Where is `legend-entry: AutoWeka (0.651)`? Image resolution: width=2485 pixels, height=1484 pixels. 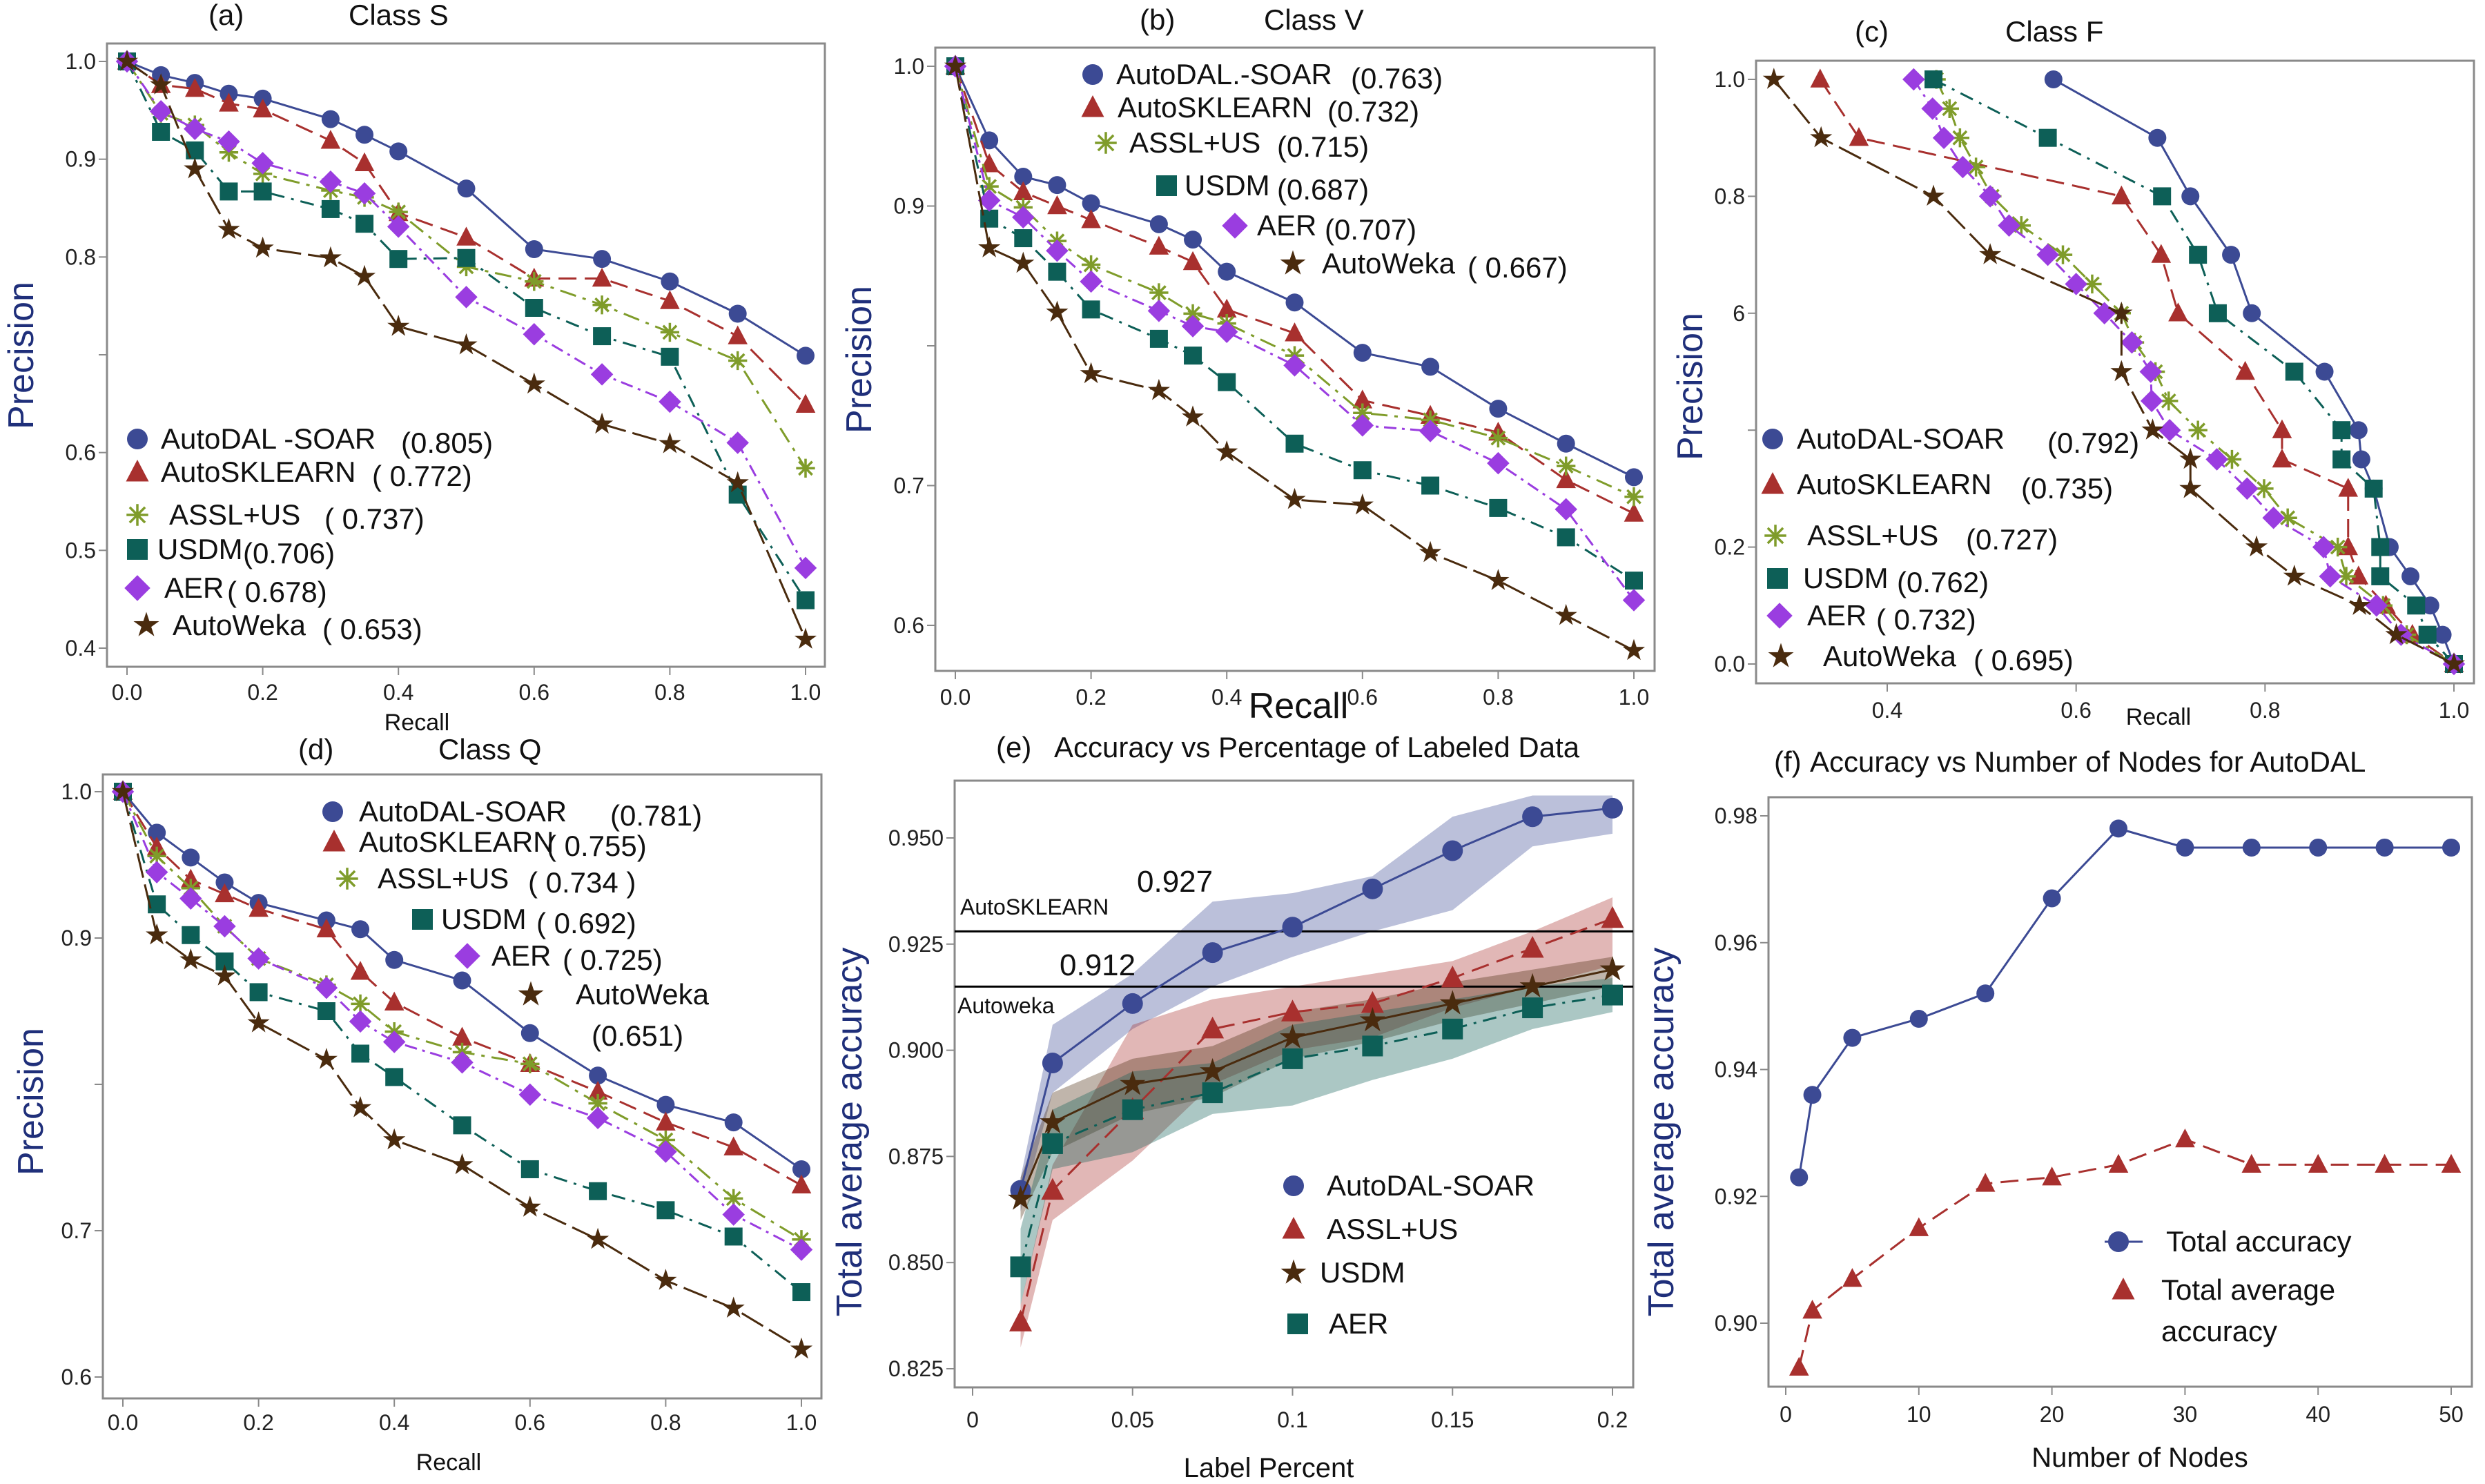
legend-entry: AutoWeka (0.651) is located at coordinates (614, 1015).